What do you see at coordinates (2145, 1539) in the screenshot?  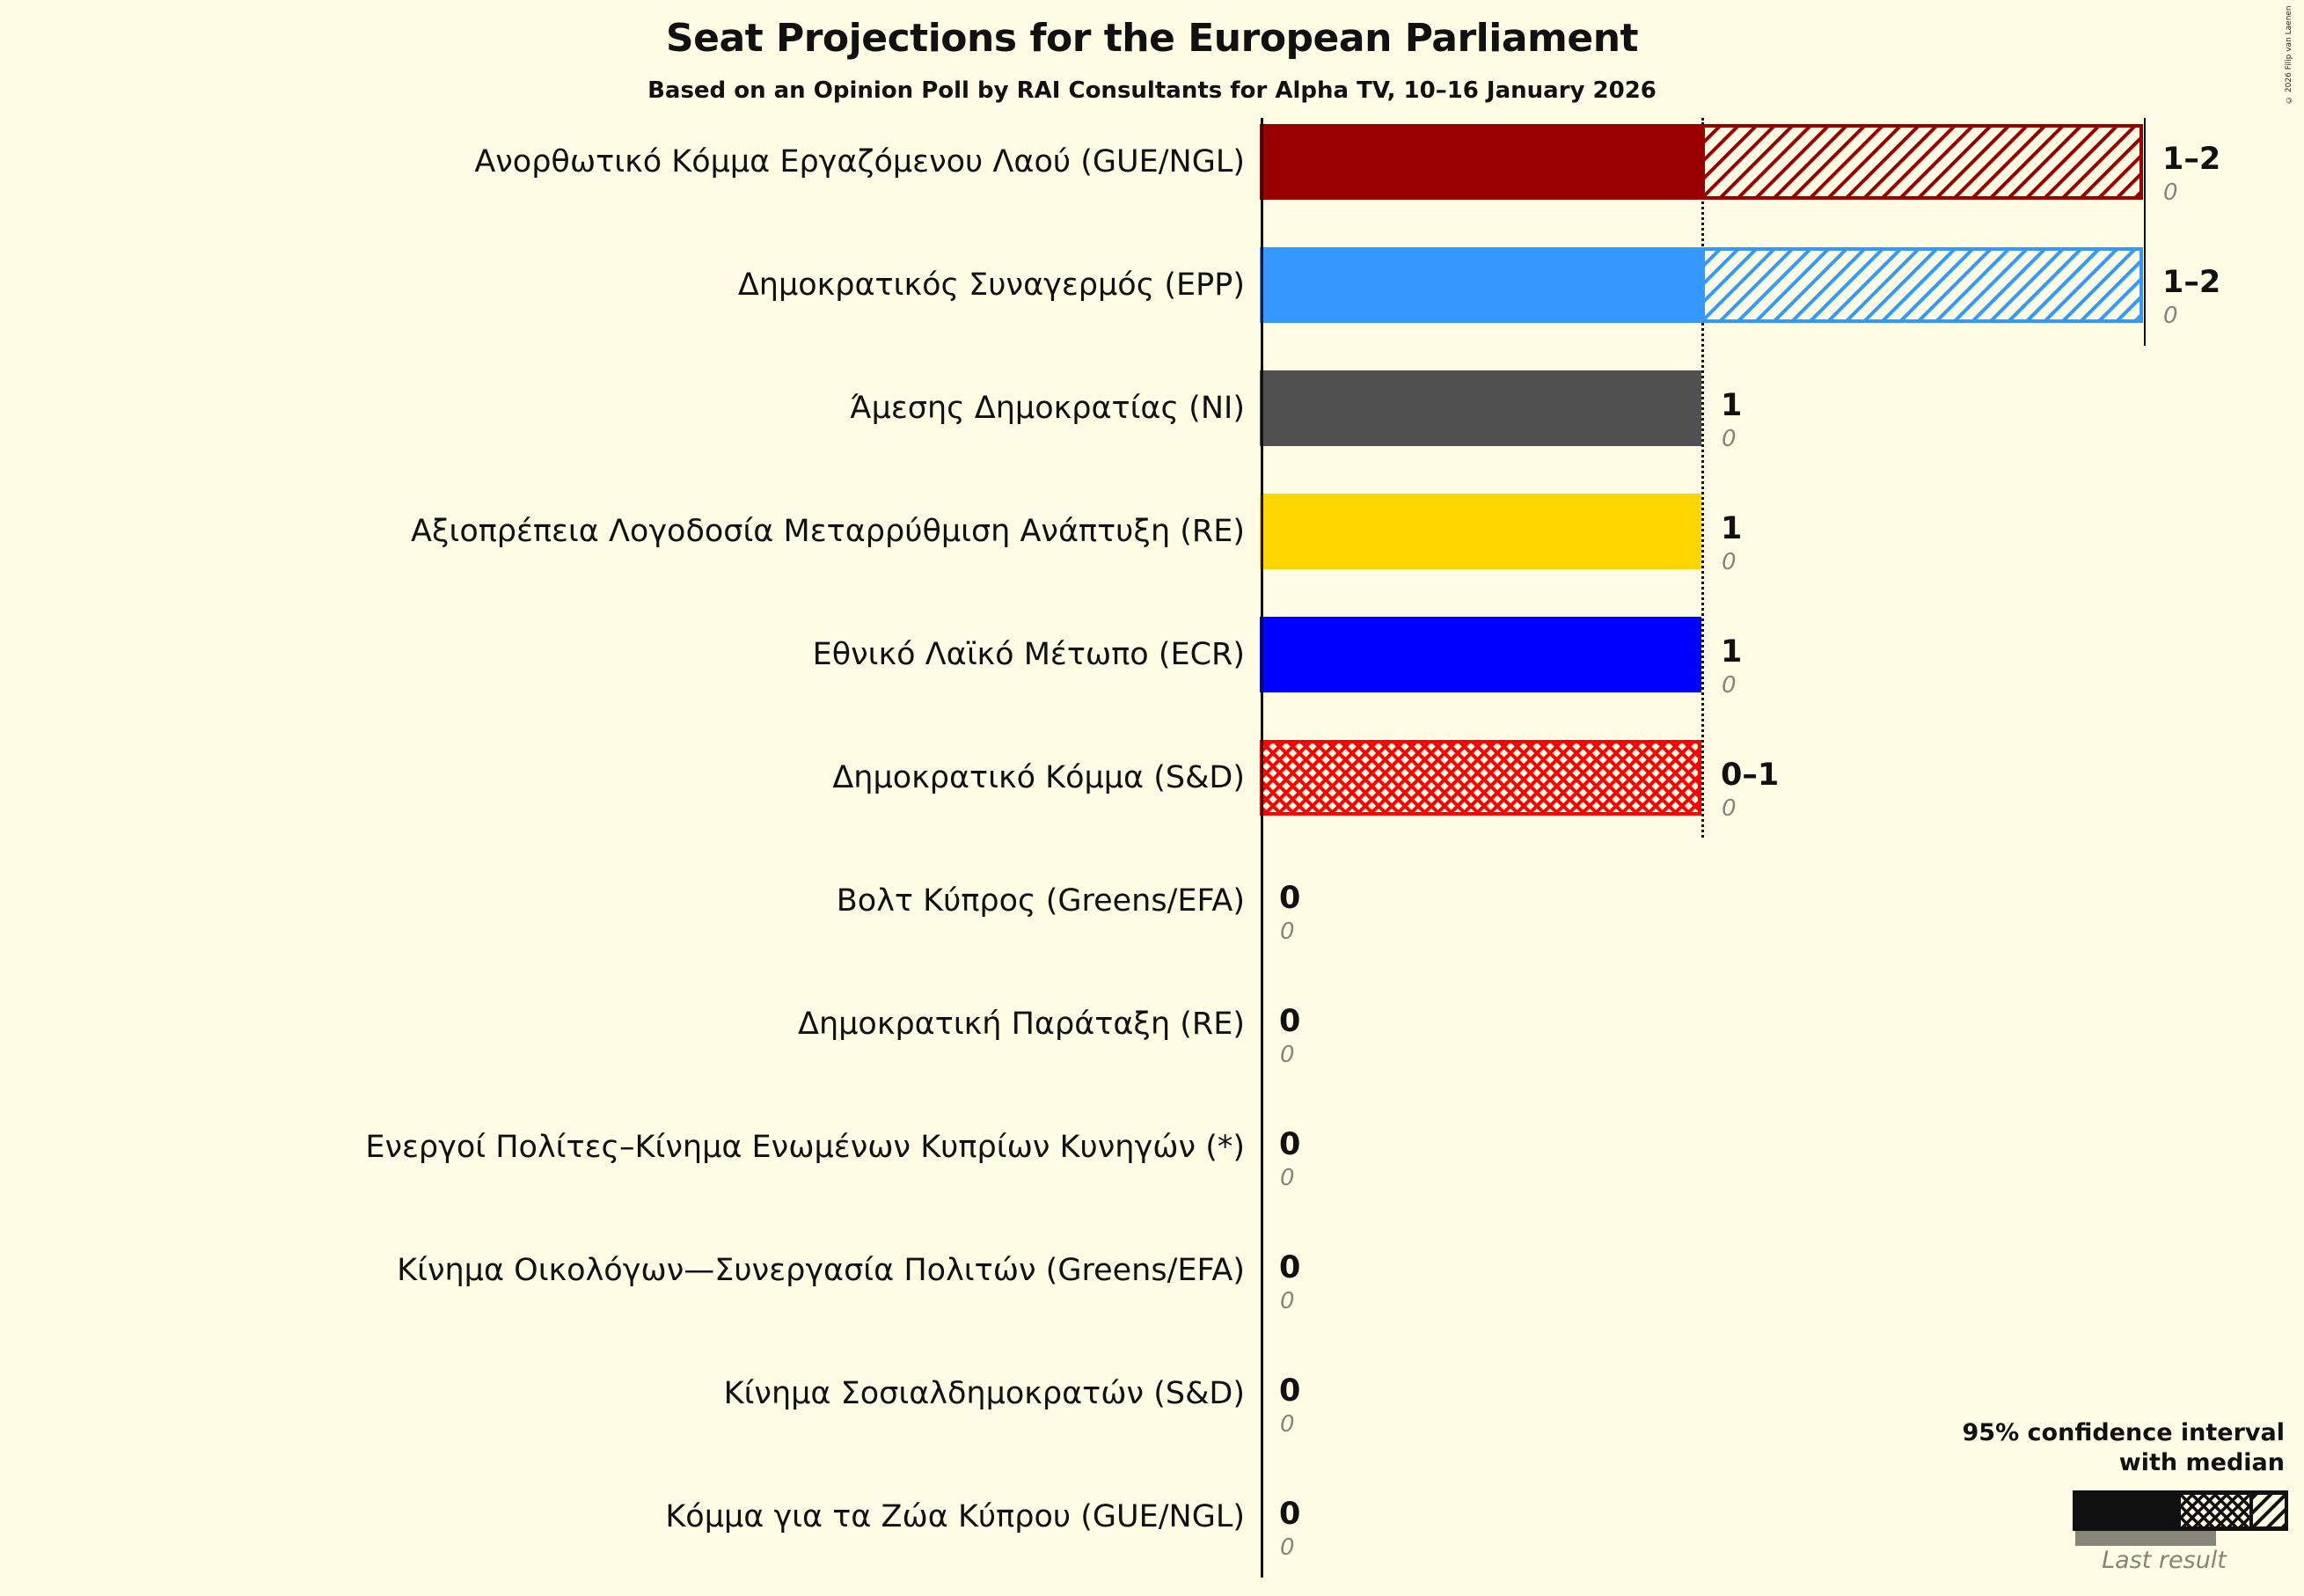 I see `legend-last-result-swatch` at bounding box center [2145, 1539].